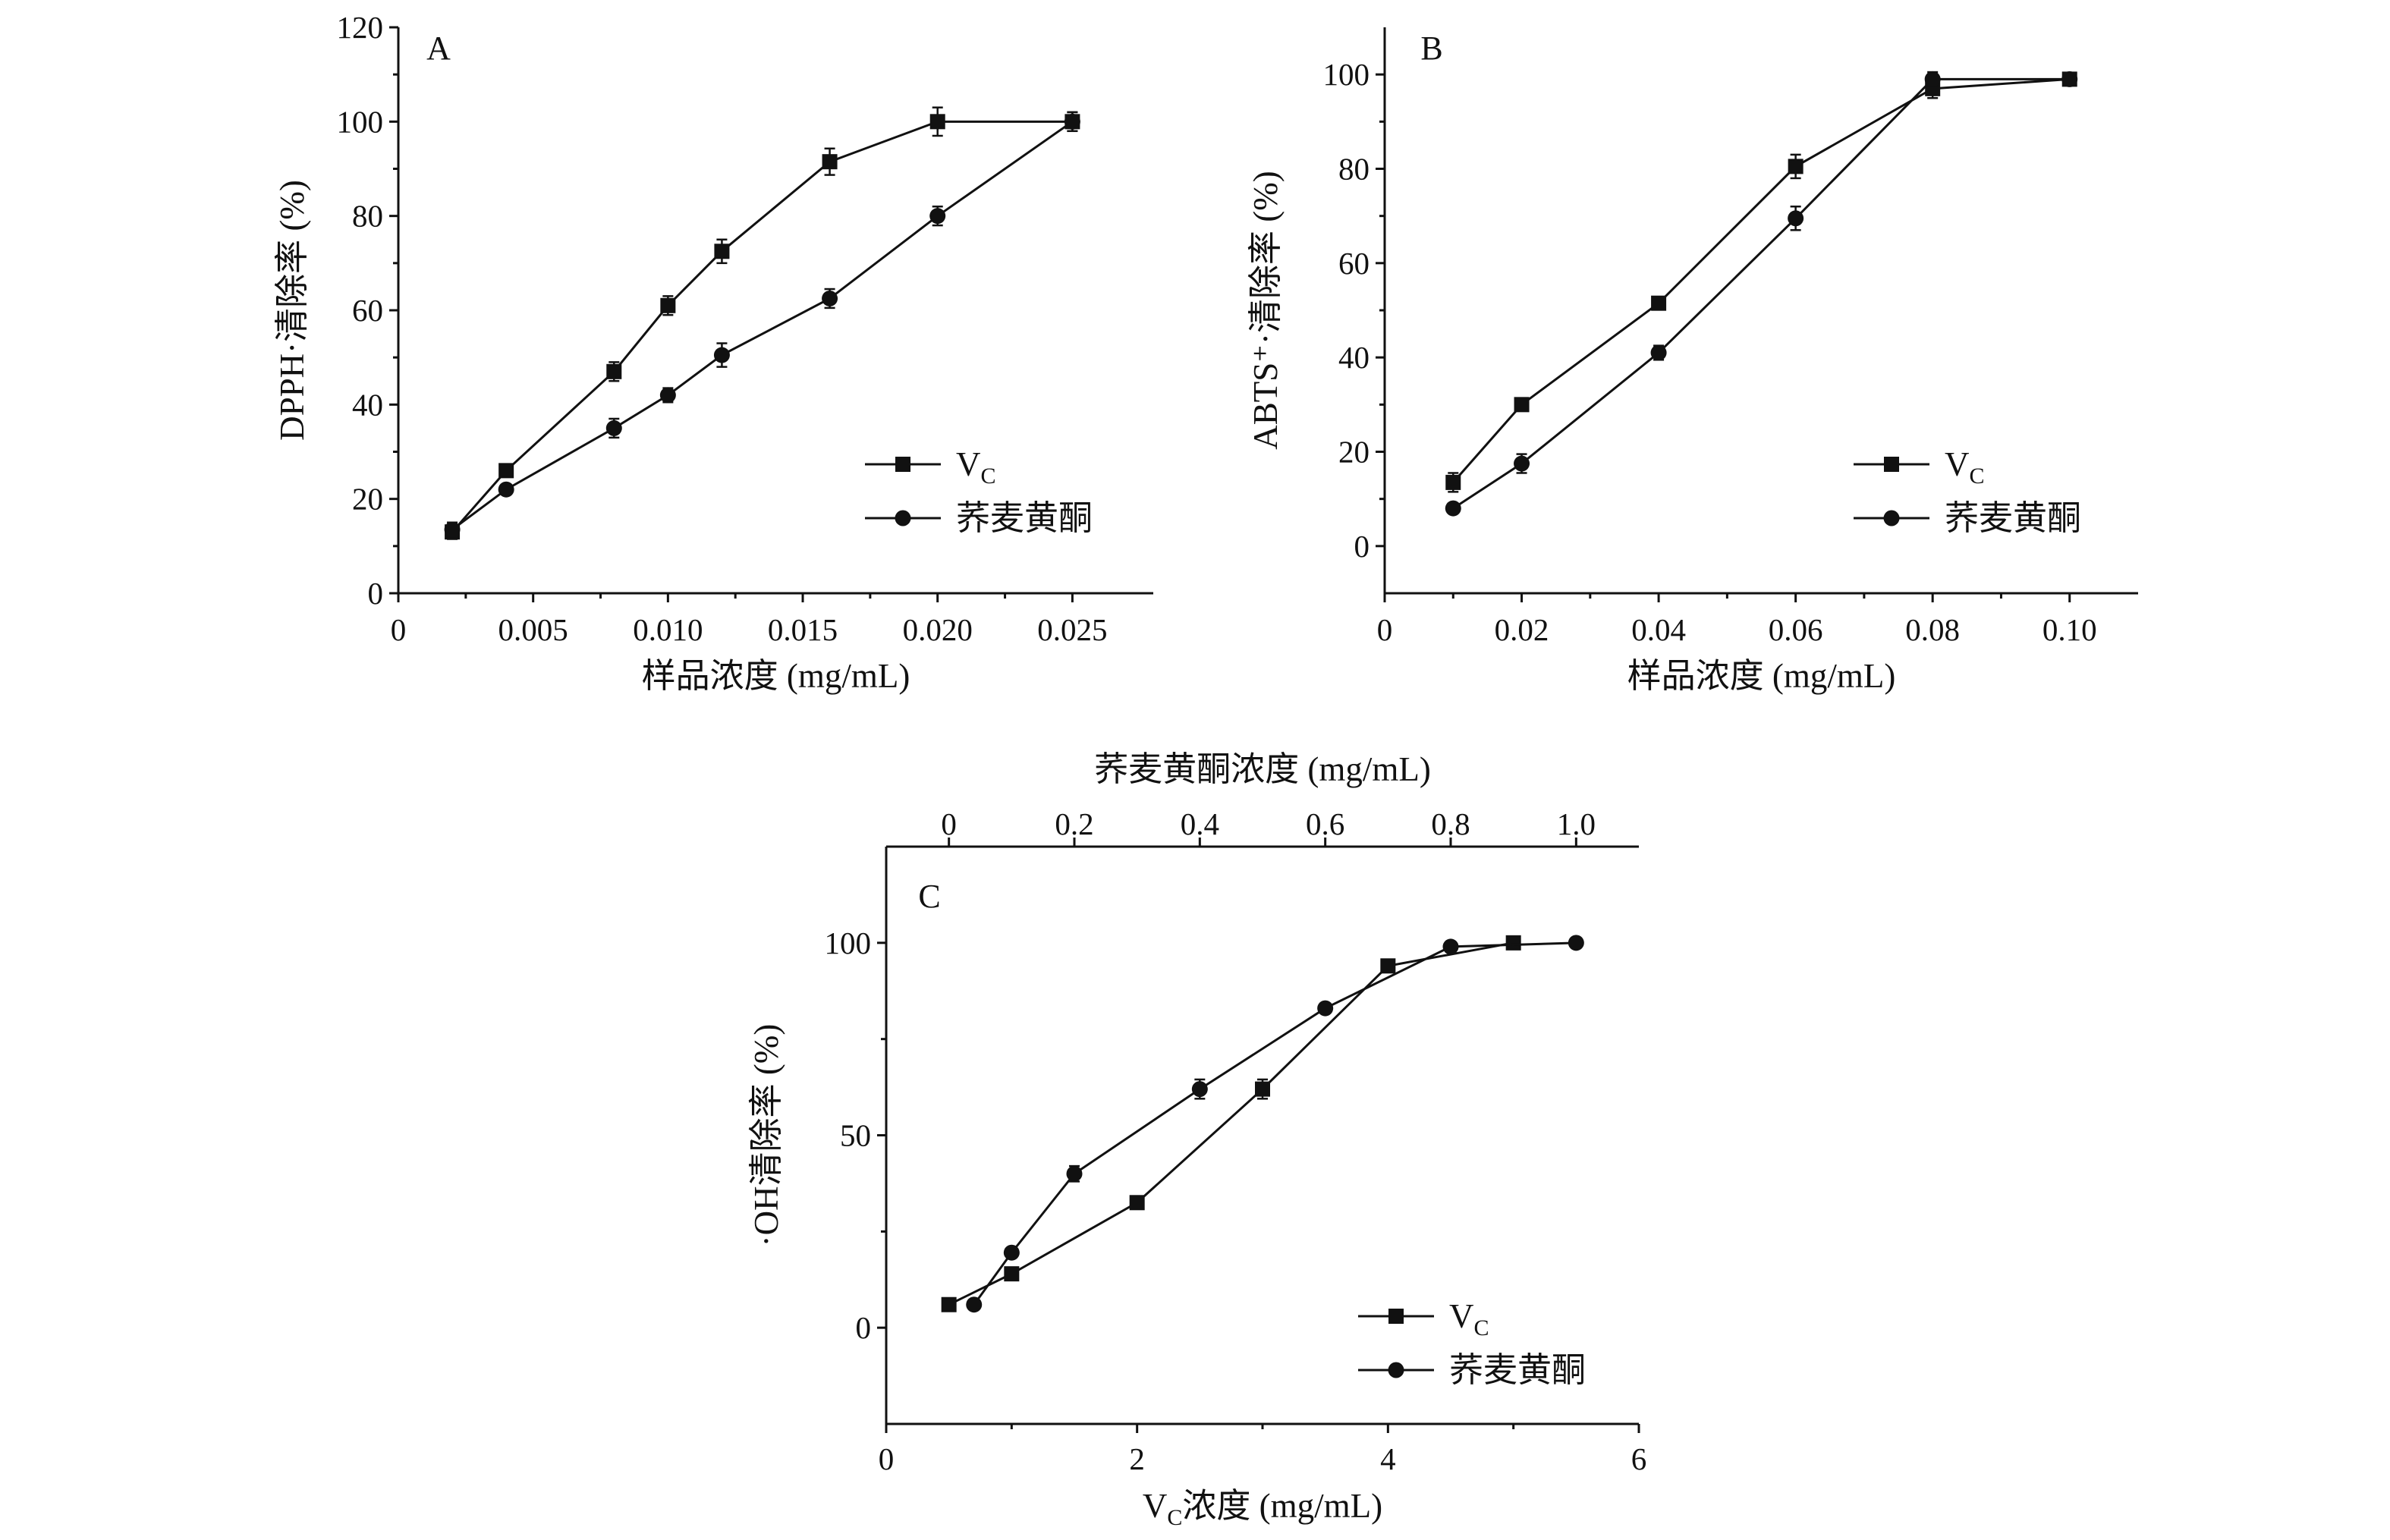 This screenshot has width=2390, height=1540. Describe the element at coordinates (1522, 629) in the screenshot. I see `x-tick-label: 0.02` at that location.